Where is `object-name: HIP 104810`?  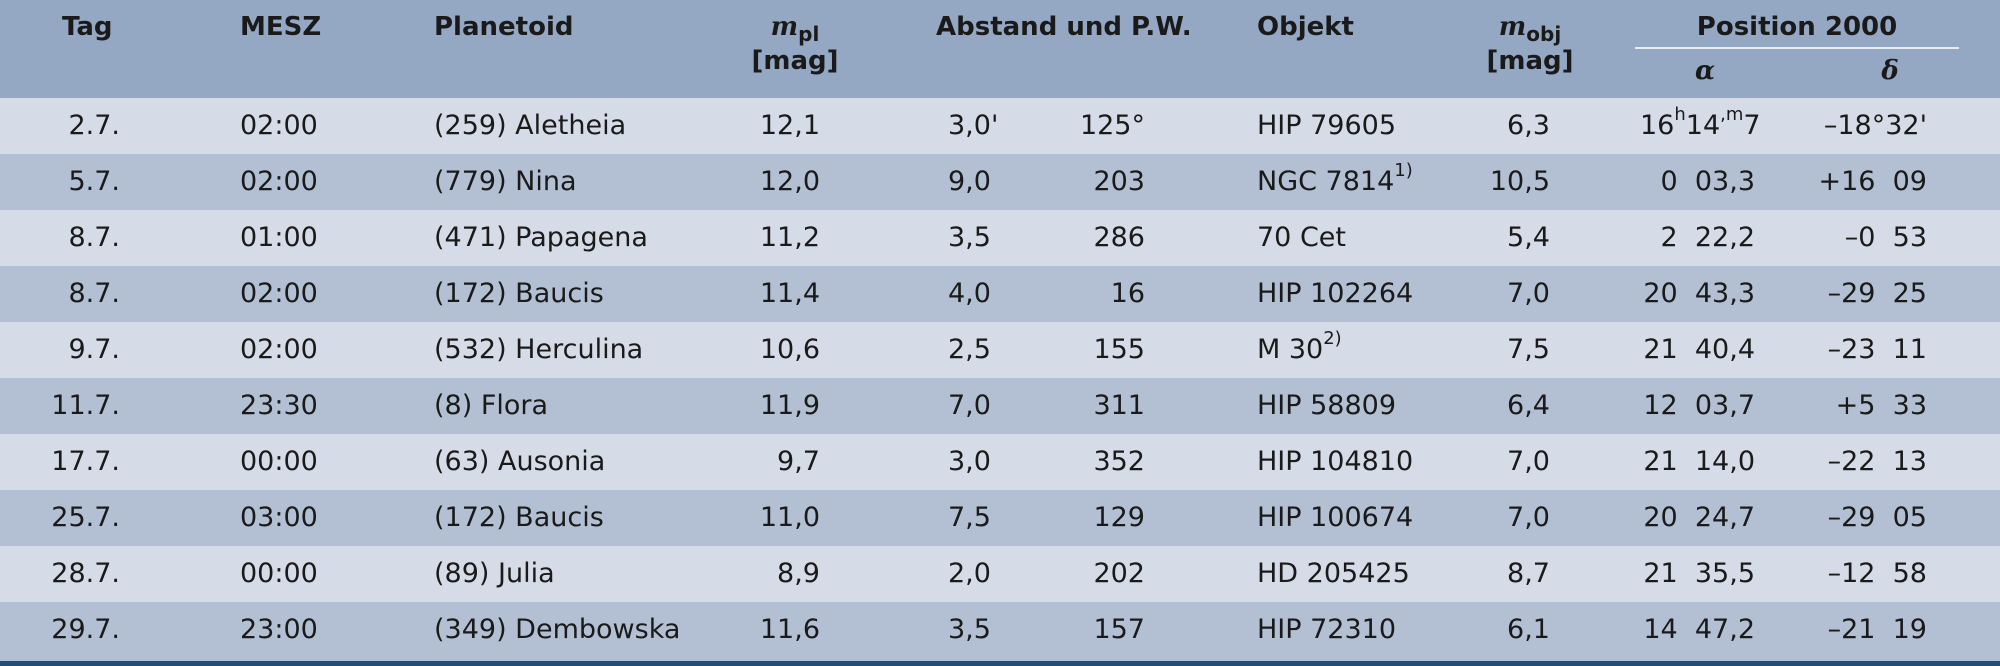 object-name: HIP 104810 is located at coordinates (1335, 461).